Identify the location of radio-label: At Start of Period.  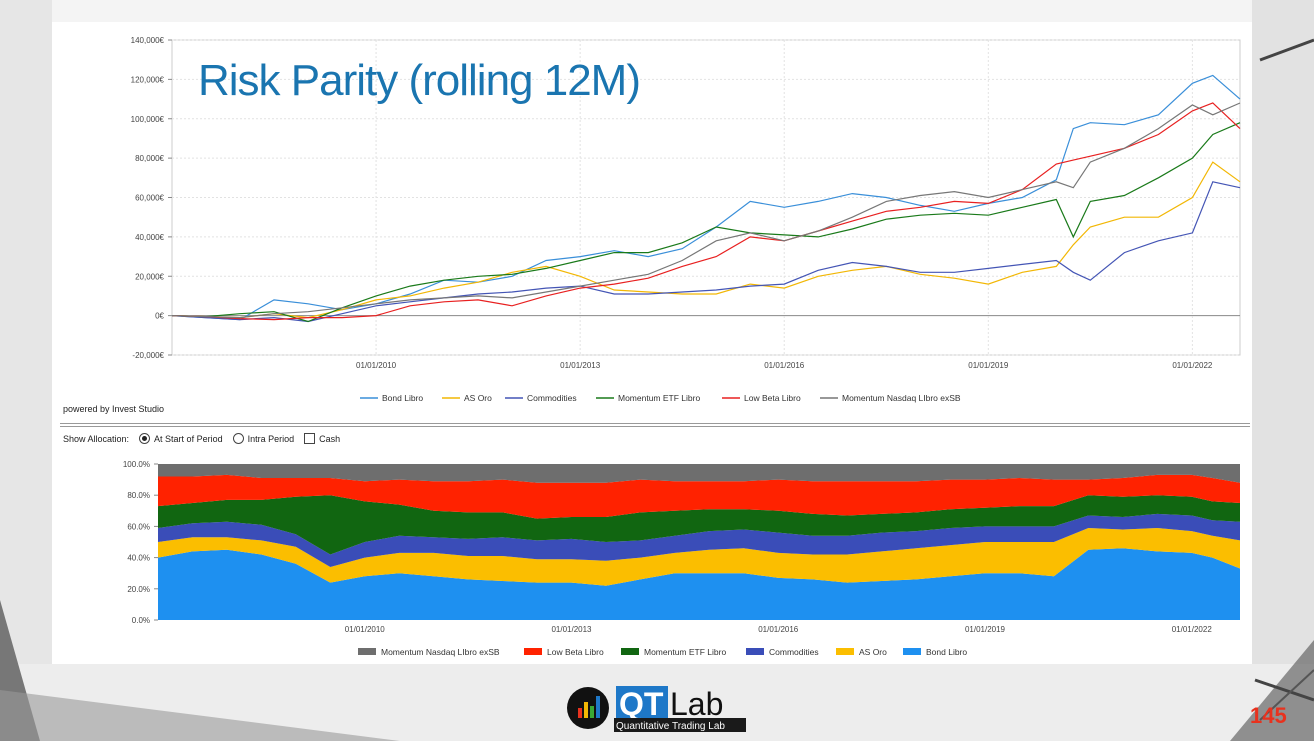
(188, 438).